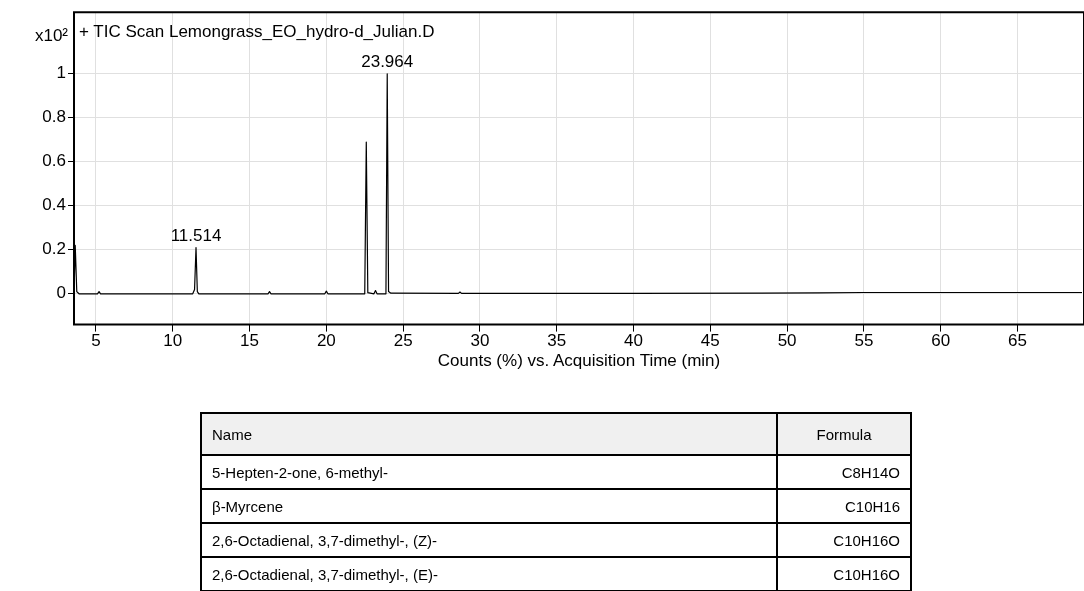  I want to click on text: 2,6-Octadienal, 3,7-dimethyl-, (E)-, so click(489, 574).